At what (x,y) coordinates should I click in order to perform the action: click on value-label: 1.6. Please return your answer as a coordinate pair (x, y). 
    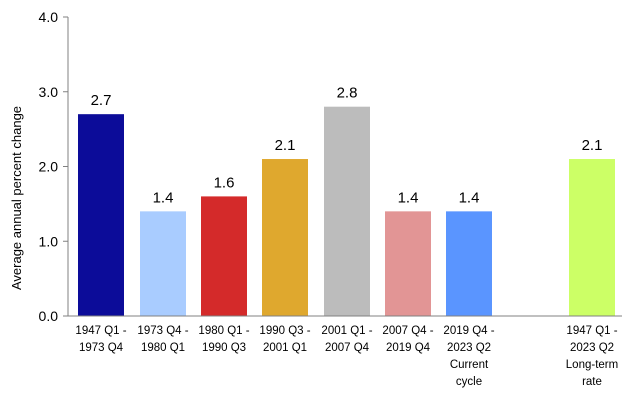
    Looking at the image, I should click on (224, 182).